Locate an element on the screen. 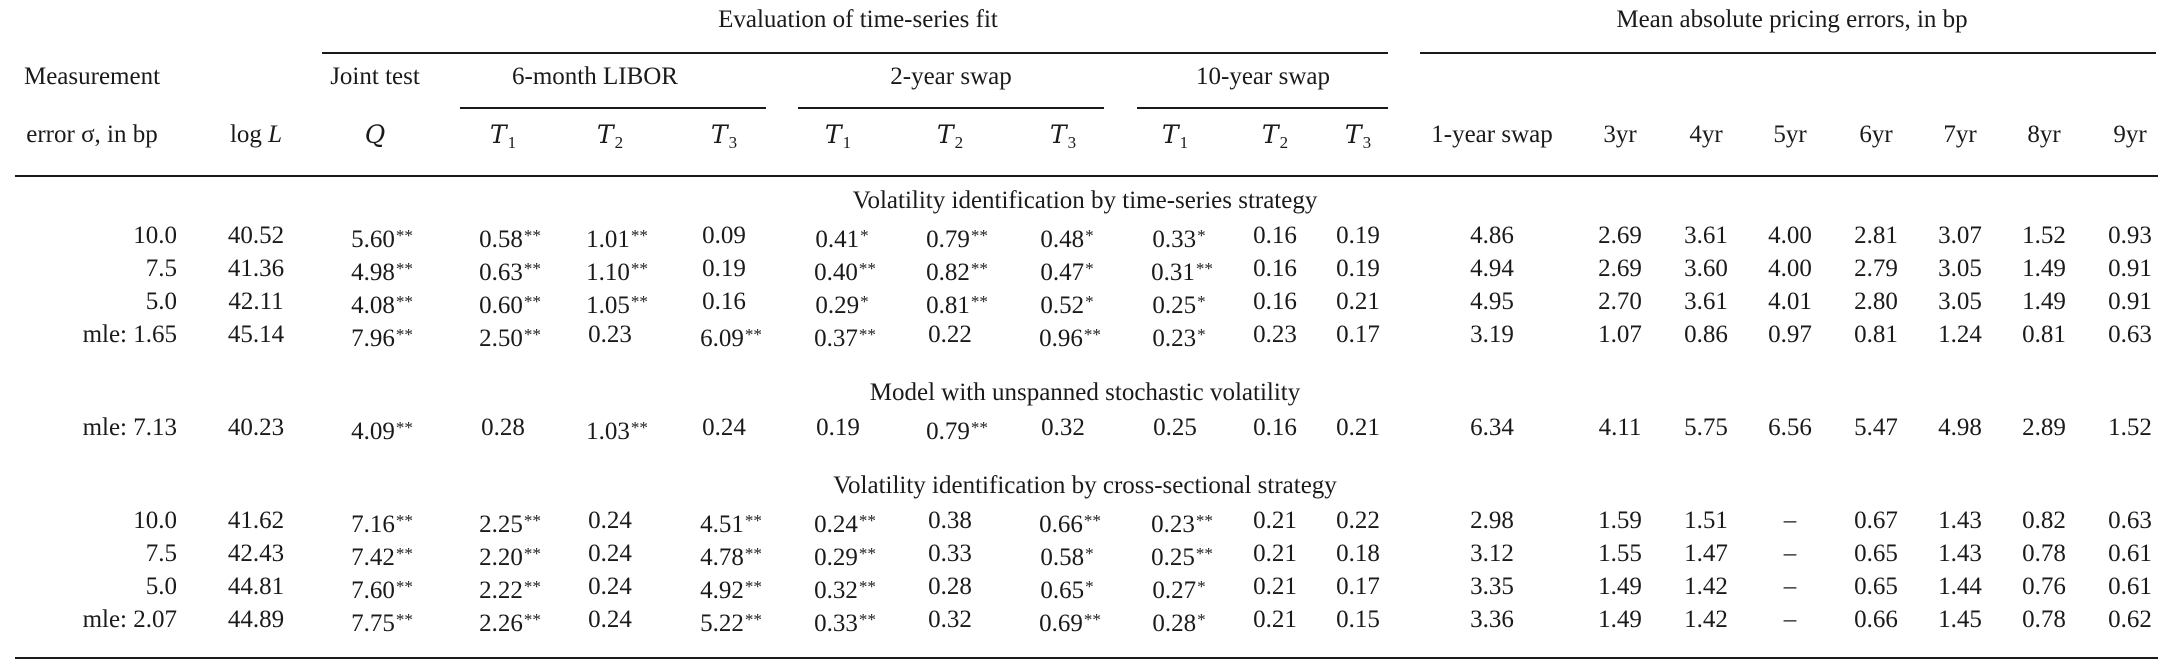 This screenshot has width=2168, height=666. table-cell: 4.92** is located at coordinates (731, 590).